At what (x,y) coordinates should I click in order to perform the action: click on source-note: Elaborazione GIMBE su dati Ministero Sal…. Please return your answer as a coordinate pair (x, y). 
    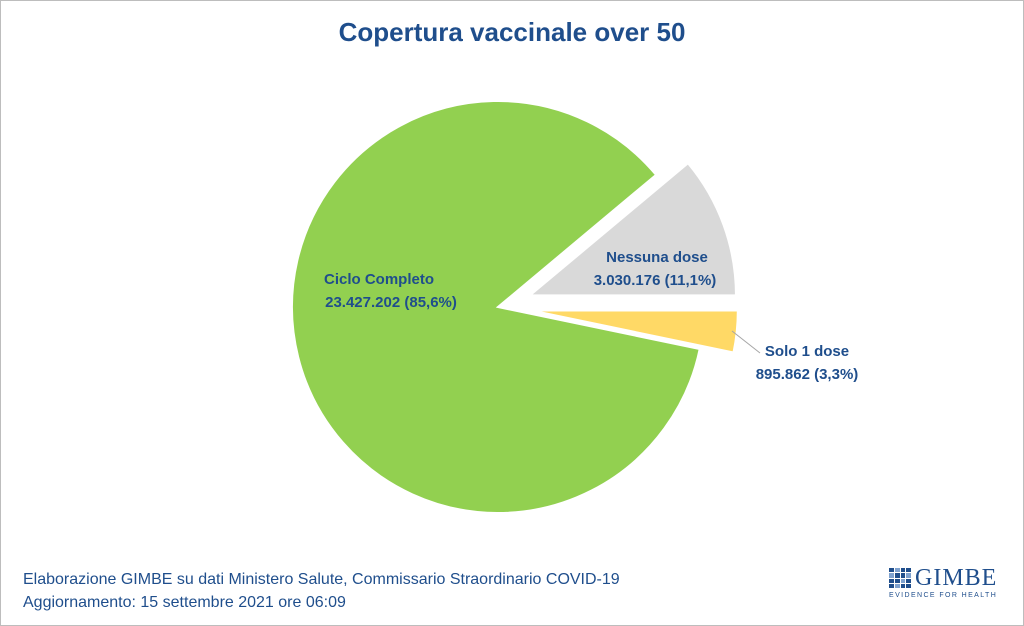
    Looking at the image, I should click on (321, 579).